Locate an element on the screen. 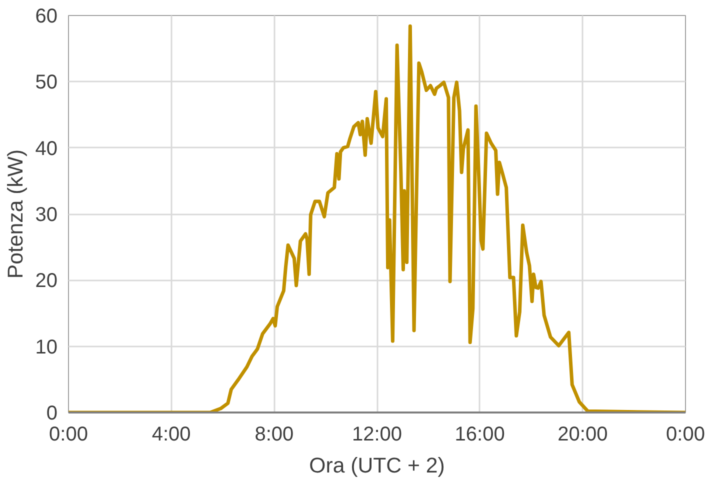  y-tick-label: 30 is located at coordinates (46, 215).